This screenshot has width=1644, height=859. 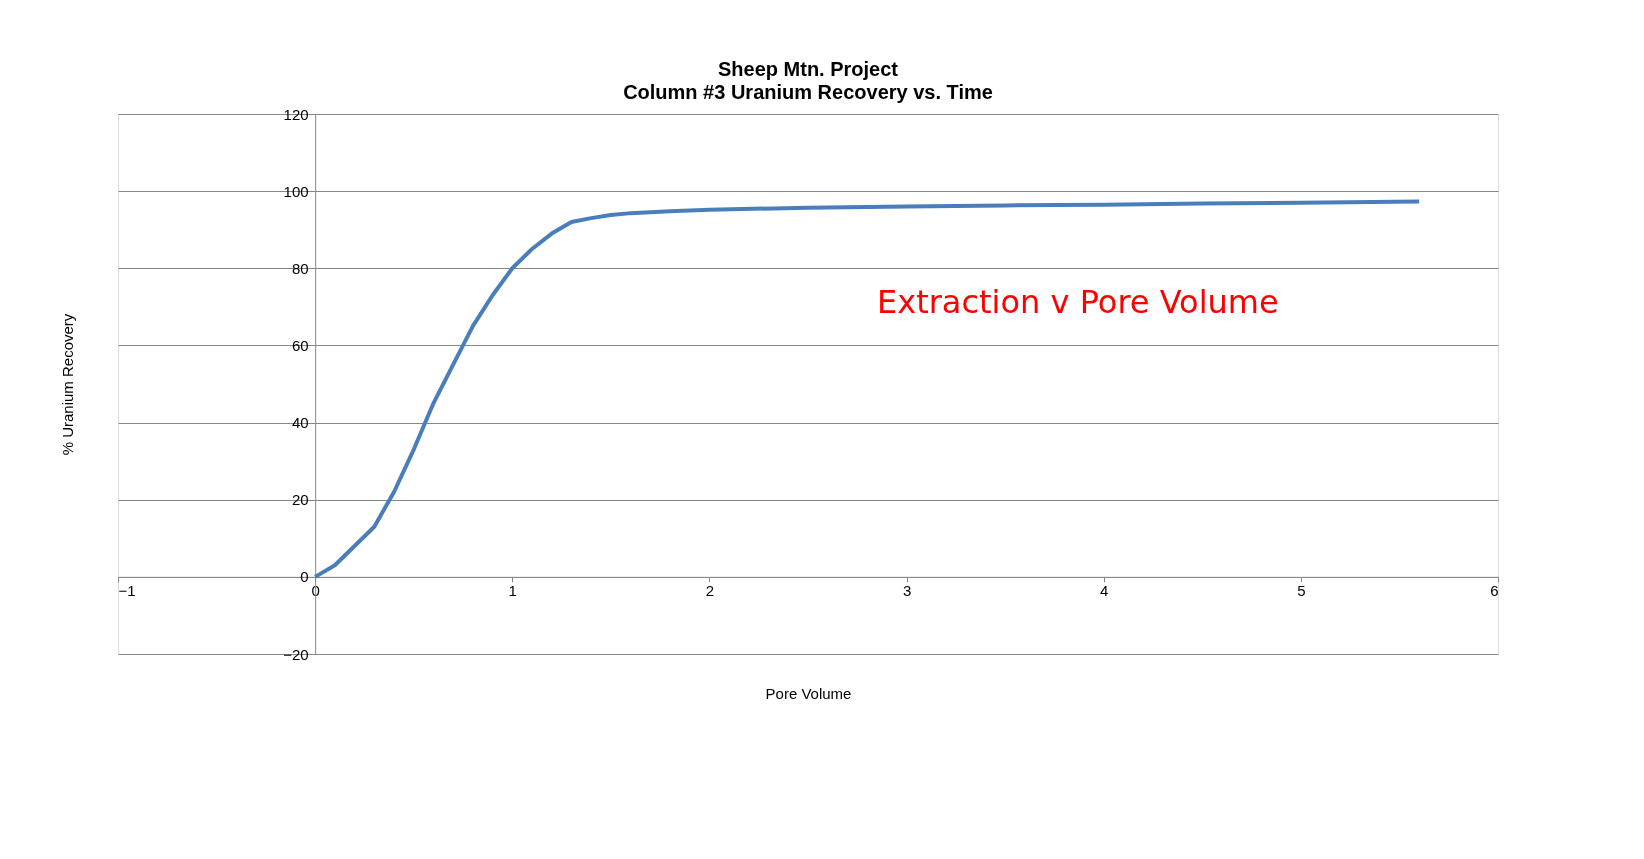 What do you see at coordinates (1301, 591) in the screenshot?
I see `x-tick-label: 5` at bounding box center [1301, 591].